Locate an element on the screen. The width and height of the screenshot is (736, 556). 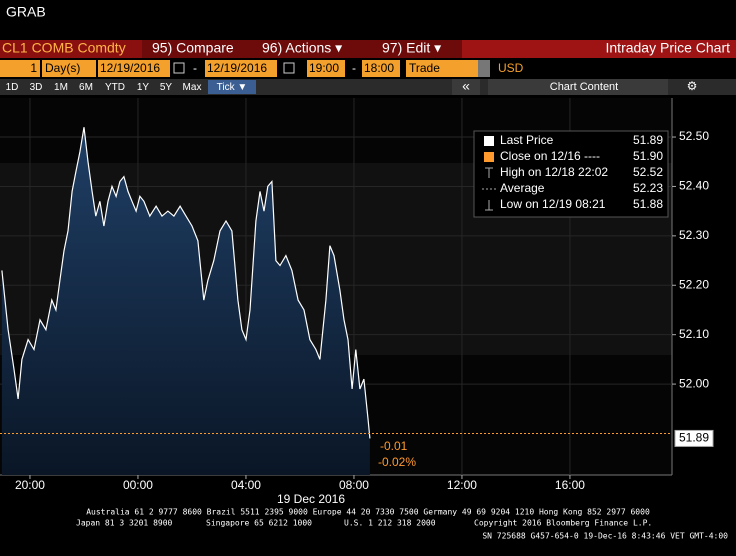
legend-label: High on 12/18 22:02 is located at coordinates (554, 172).